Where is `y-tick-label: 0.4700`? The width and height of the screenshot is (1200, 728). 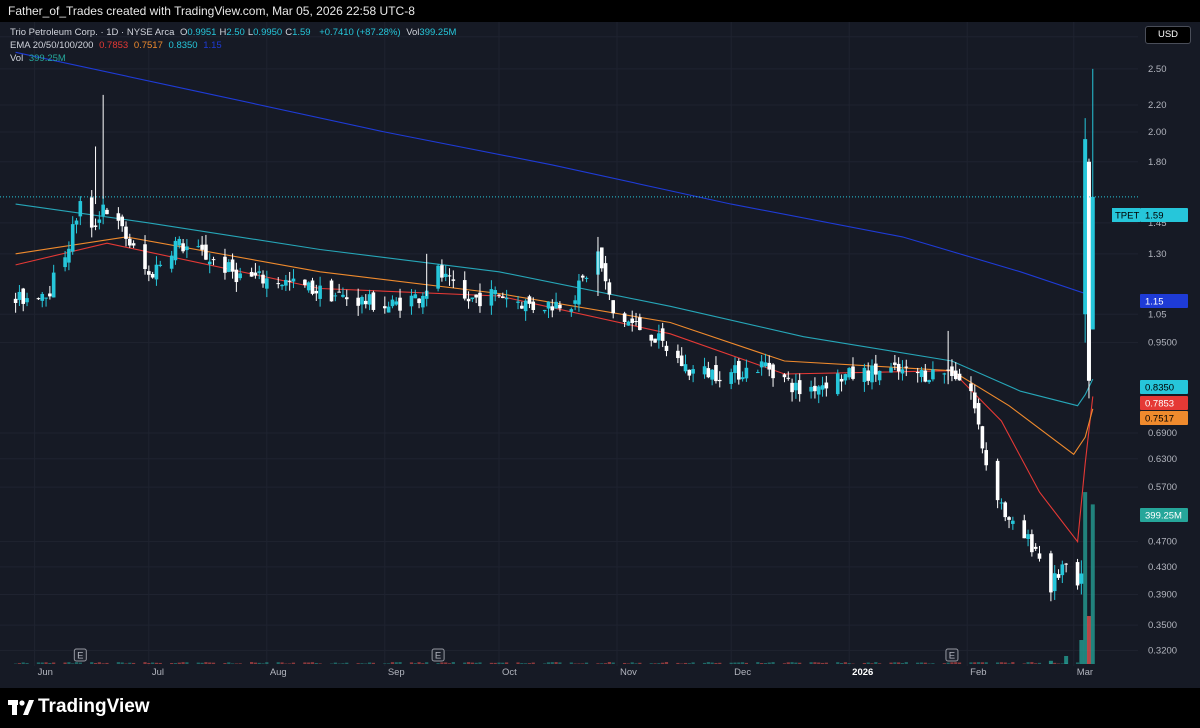 y-tick-label: 0.4700 is located at coordinates (1162, 542).